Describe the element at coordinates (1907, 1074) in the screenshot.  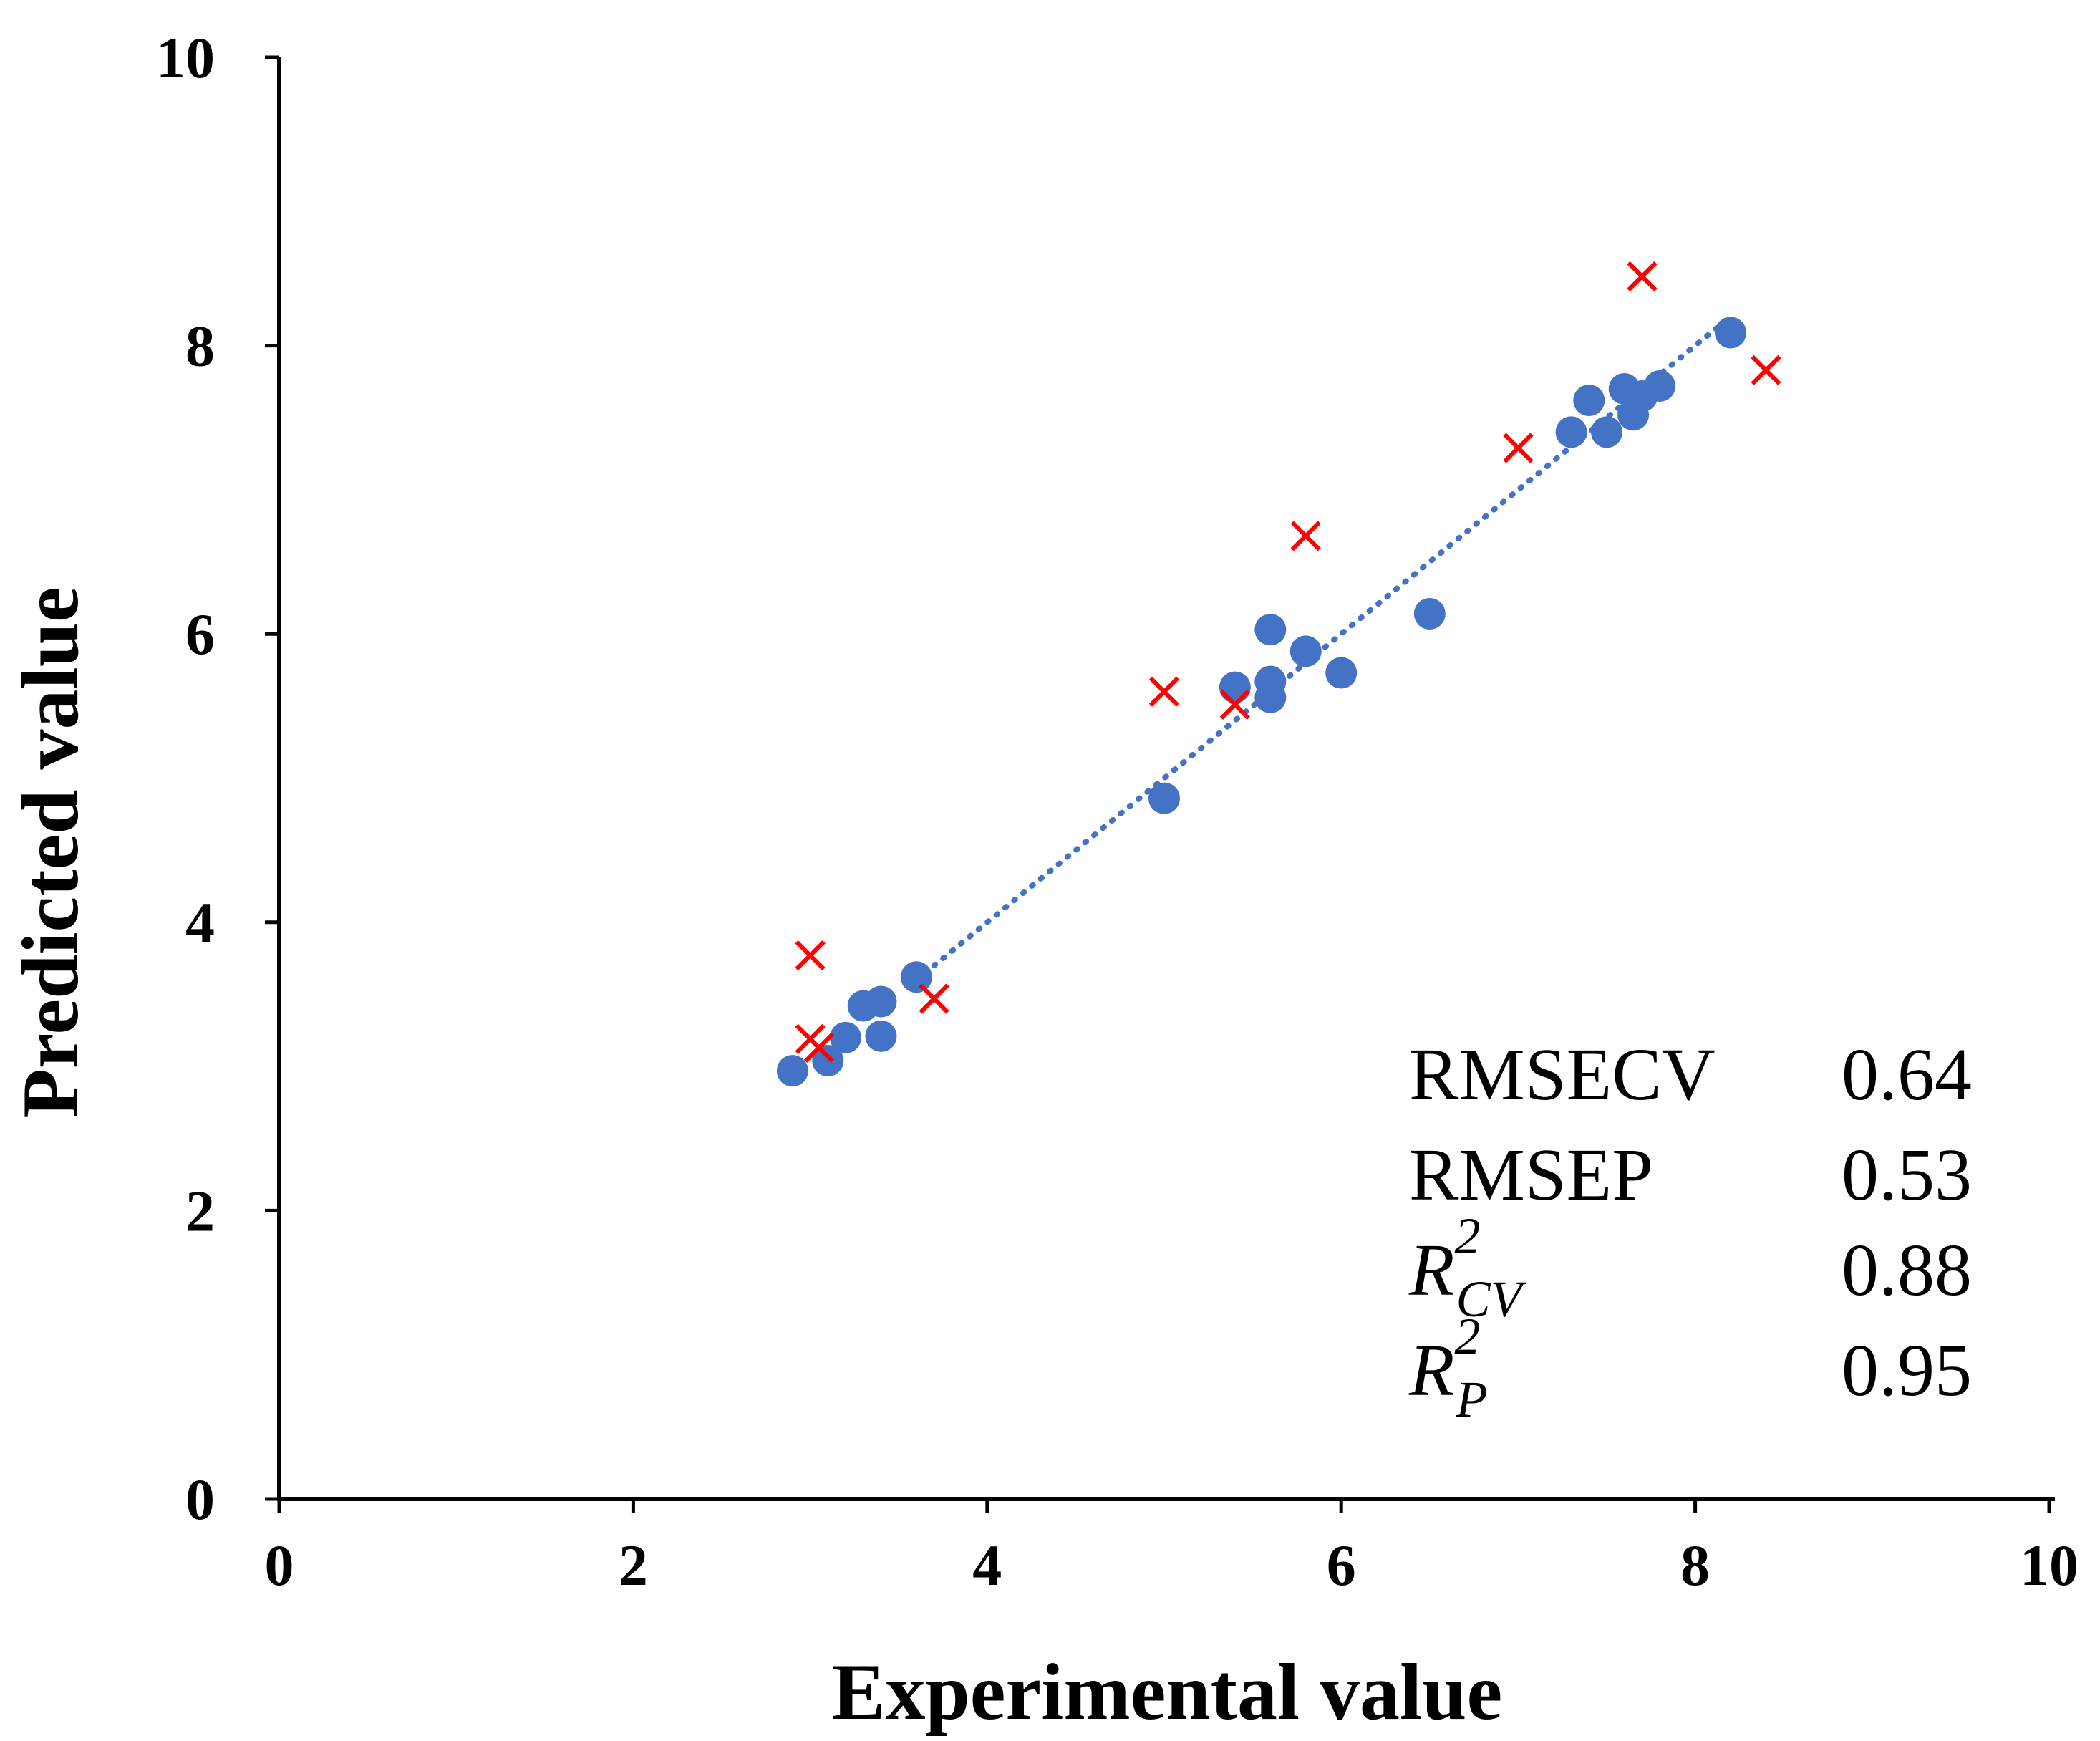
I see `stat-value-rmsecv: 0.64` at that location.